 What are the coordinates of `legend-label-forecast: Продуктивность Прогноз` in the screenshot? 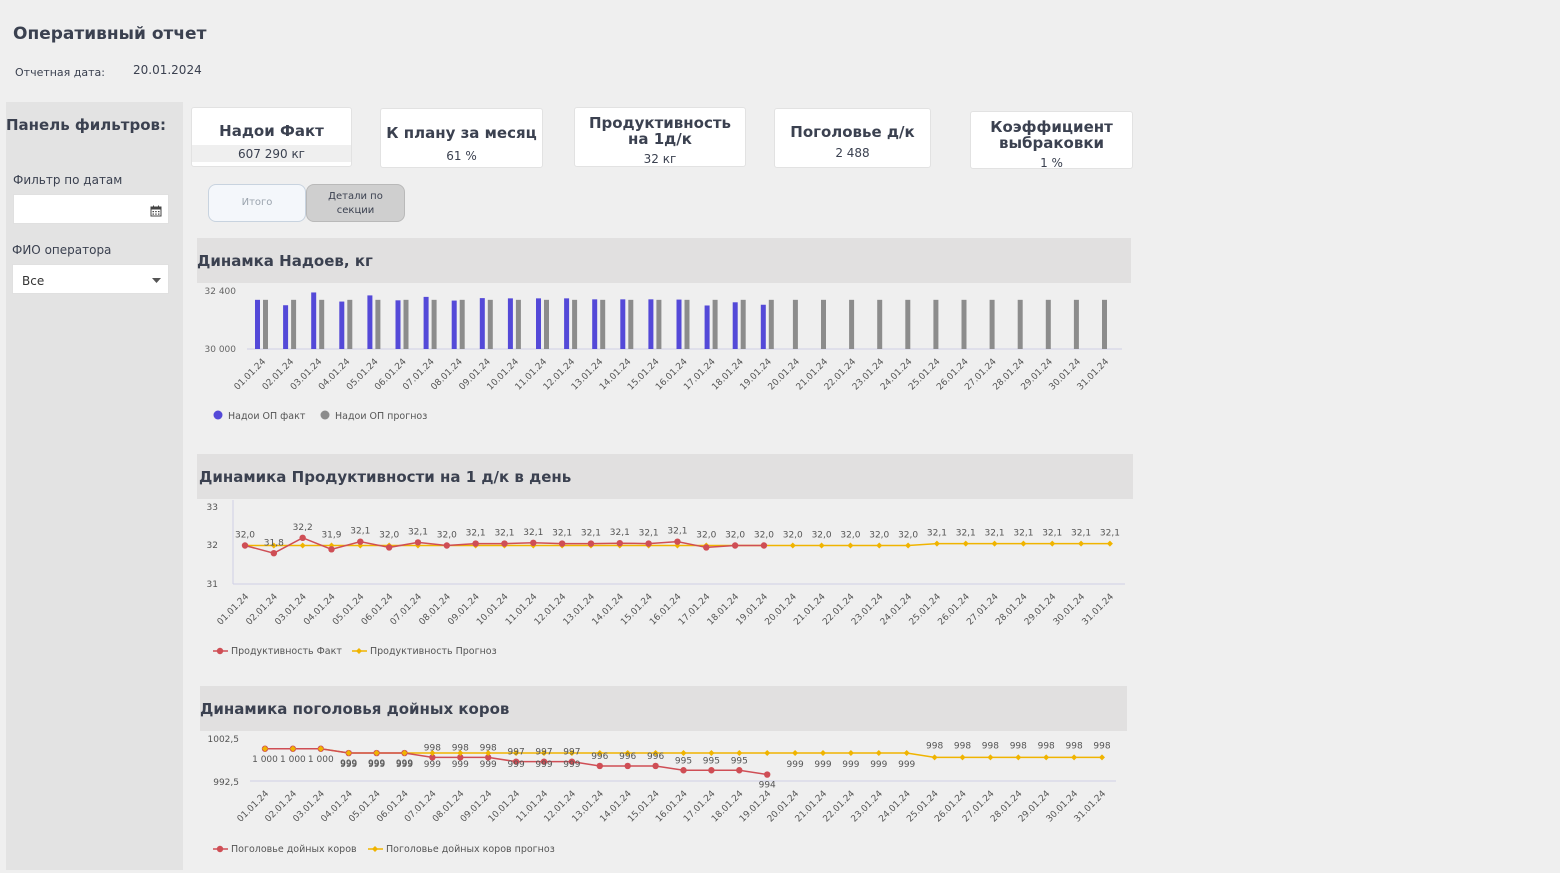 It's located at (433, 651).